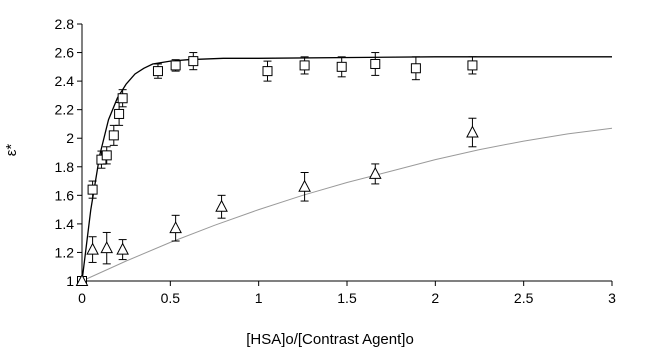 This screenshot has height=352, width=648. What do you see at coordinates (65, 167) in the screenshot?
I see `y-tick-label: 1.8` at bounding box center [65, 167].